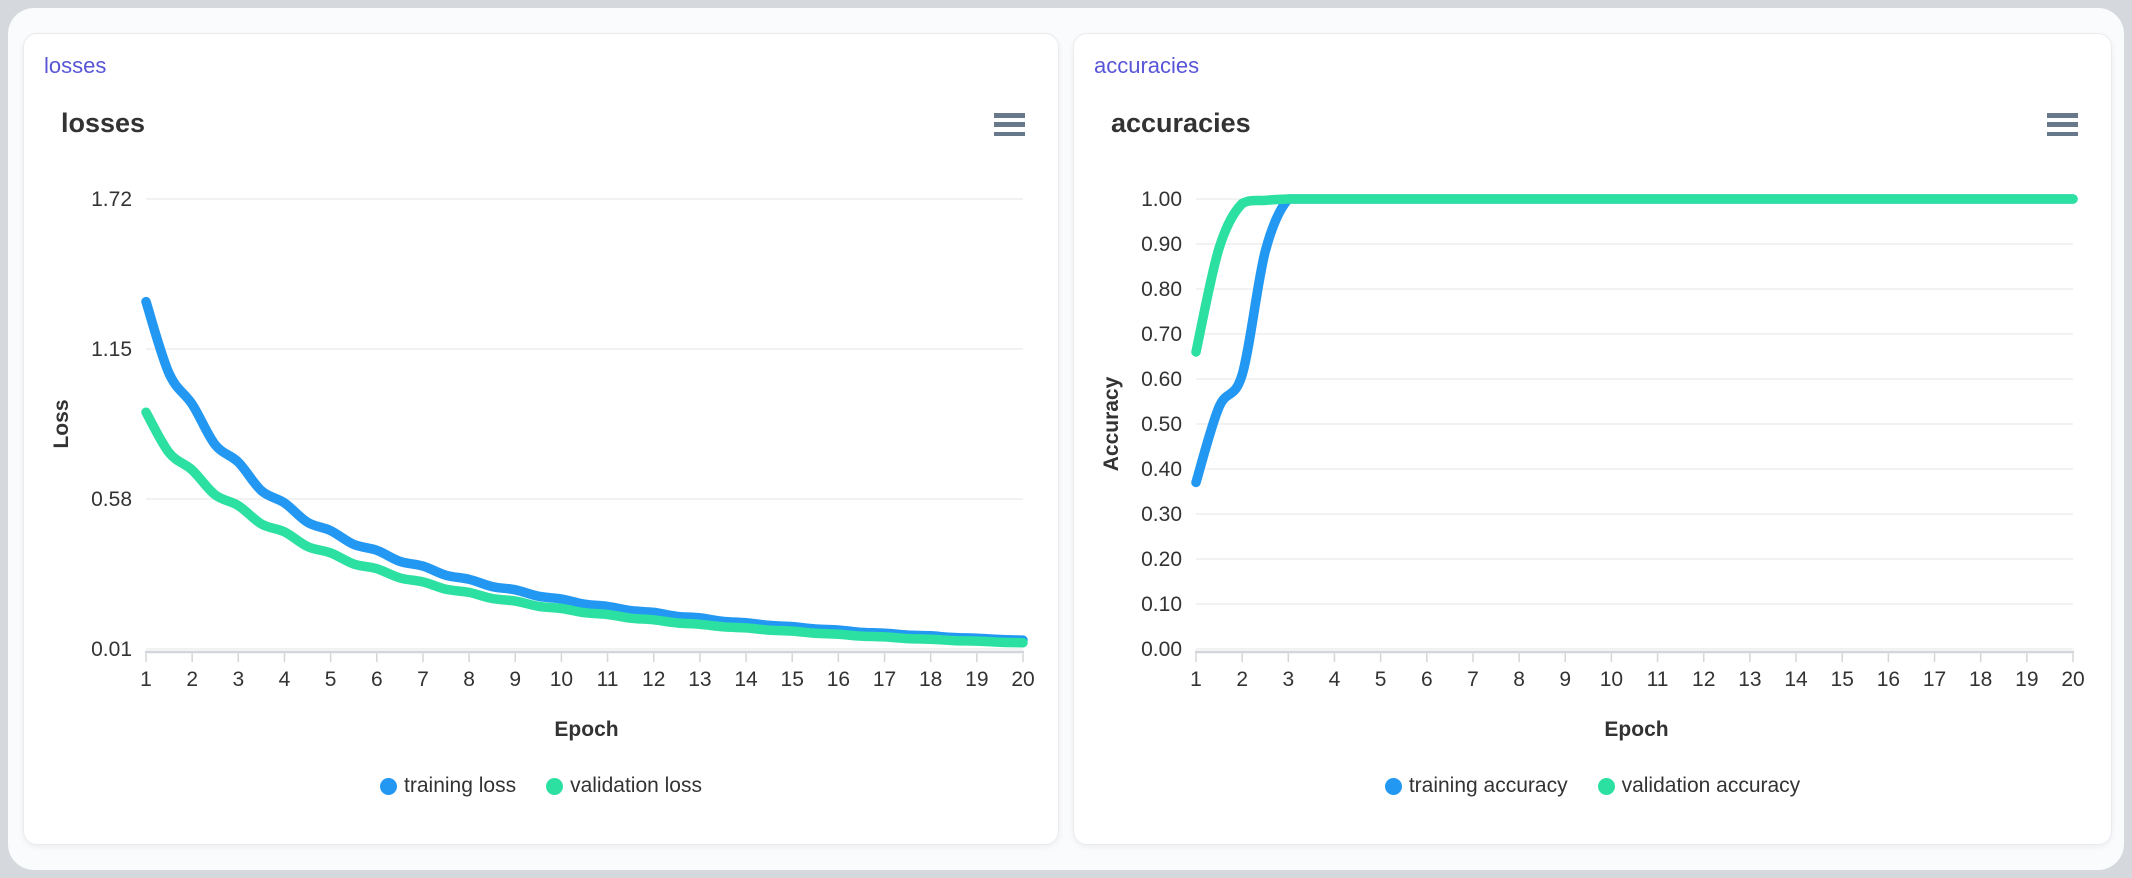 The height and width of the screenshot is (878, 2132). Describe the element at coordinates (541, 786) in the screenshot. I see `losses-legend: training loss validation loss` at that location.